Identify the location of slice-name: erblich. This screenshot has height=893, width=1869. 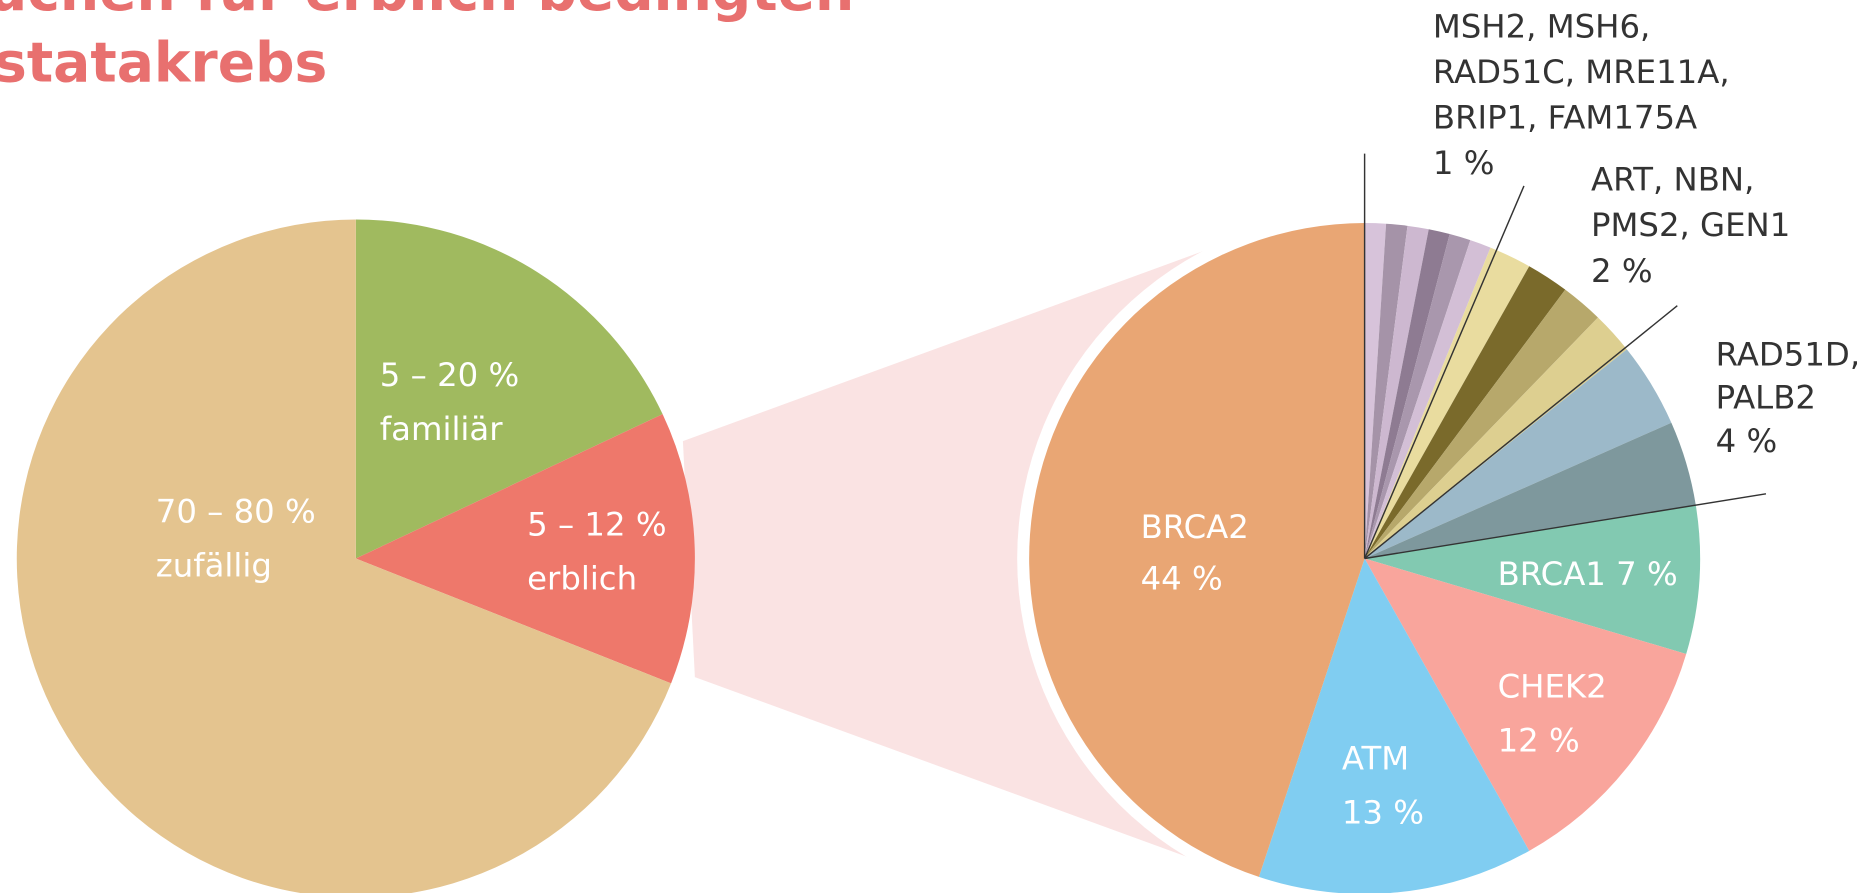
(582, 579).